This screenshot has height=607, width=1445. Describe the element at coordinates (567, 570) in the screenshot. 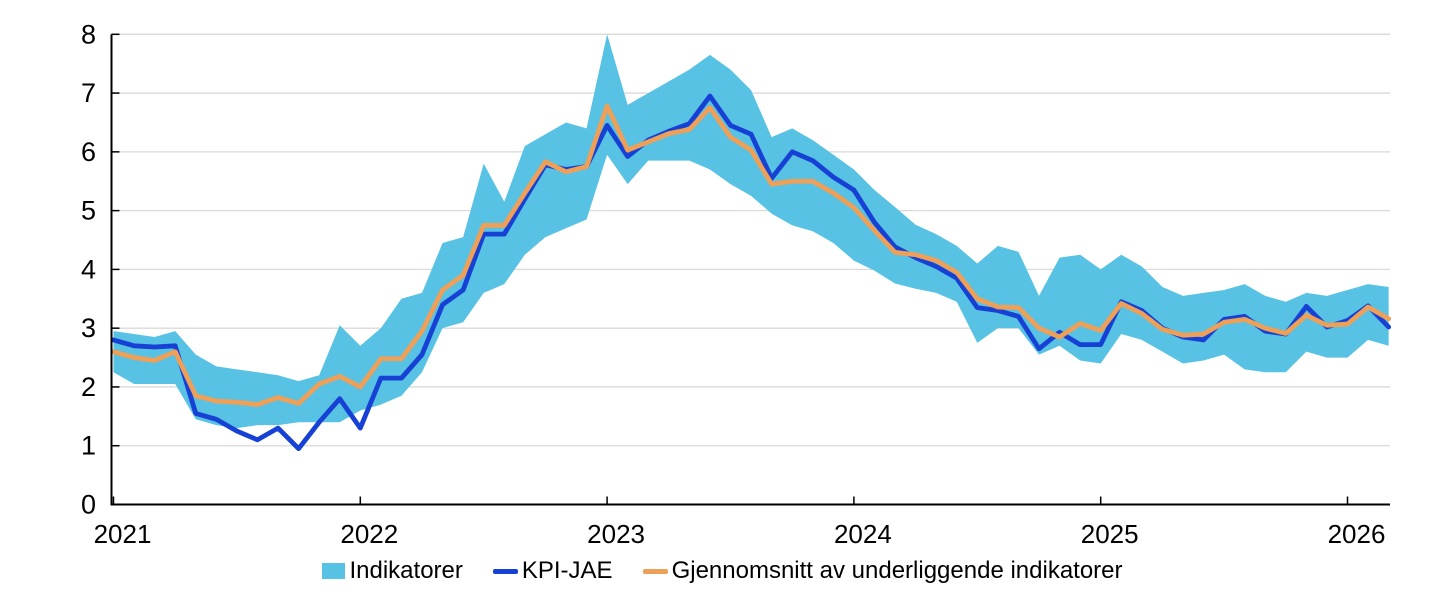

I see `legend-label-kpi-jae: KPI-JAE` at that location.